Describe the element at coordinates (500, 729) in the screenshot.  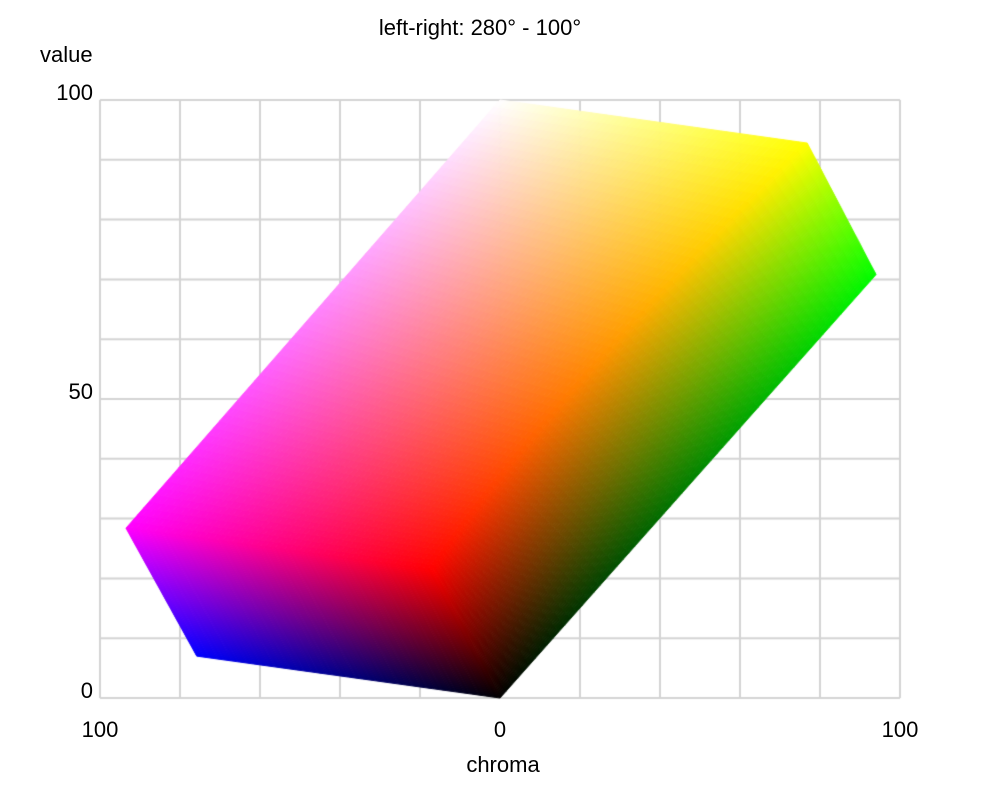
I see `x-tick-label: 0` at that location.